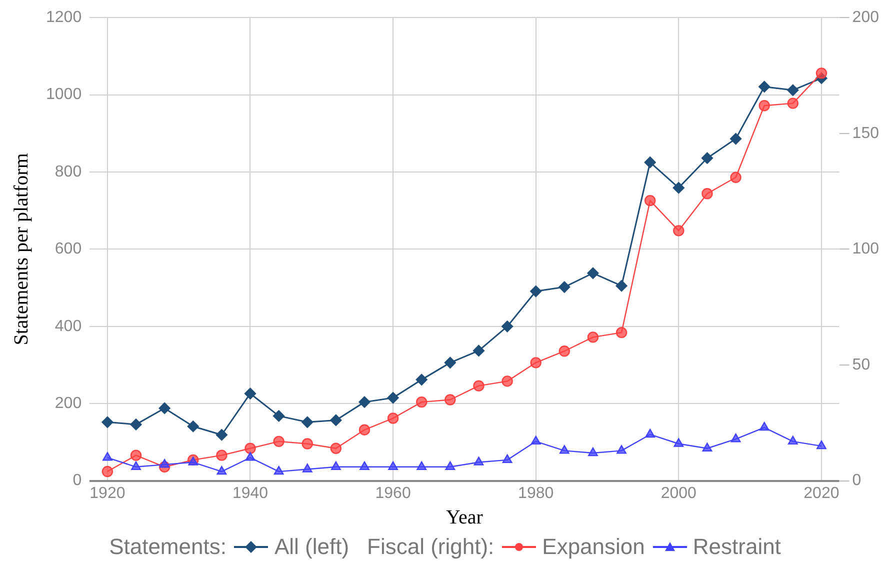  What do you see at coordinates (77, 481) in the screenshot?
I see `y-tick-label: 0` at bounding box center [77, 481].